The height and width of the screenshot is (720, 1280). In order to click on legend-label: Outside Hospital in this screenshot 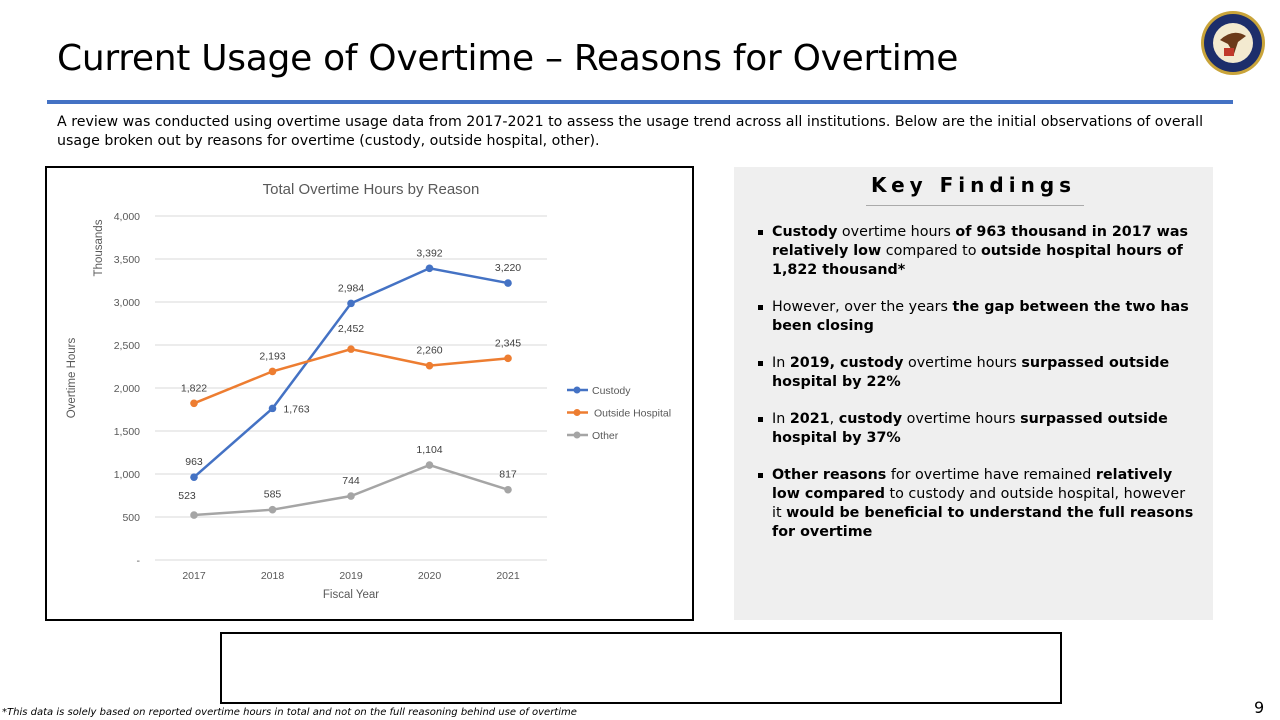, I will do `click(632, 414)`.